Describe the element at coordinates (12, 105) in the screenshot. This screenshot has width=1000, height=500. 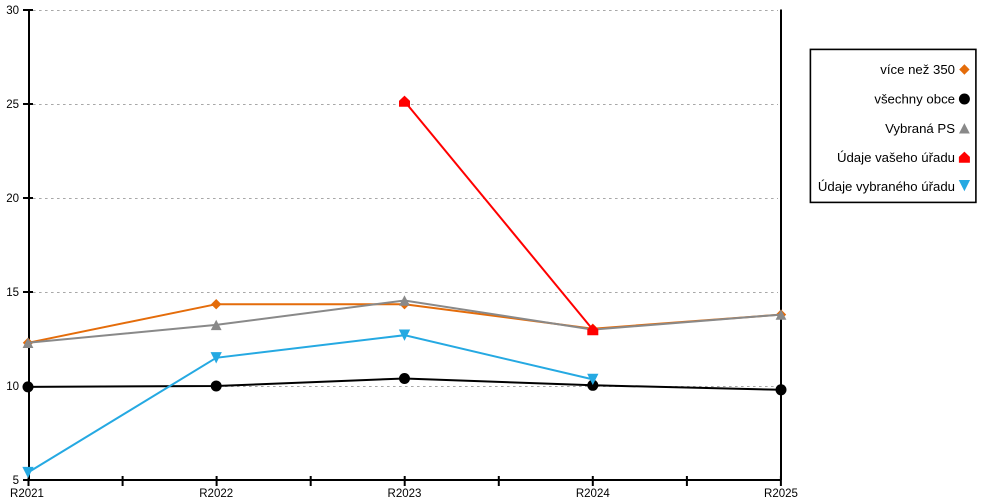
I see `svg-text: 25` at that location.